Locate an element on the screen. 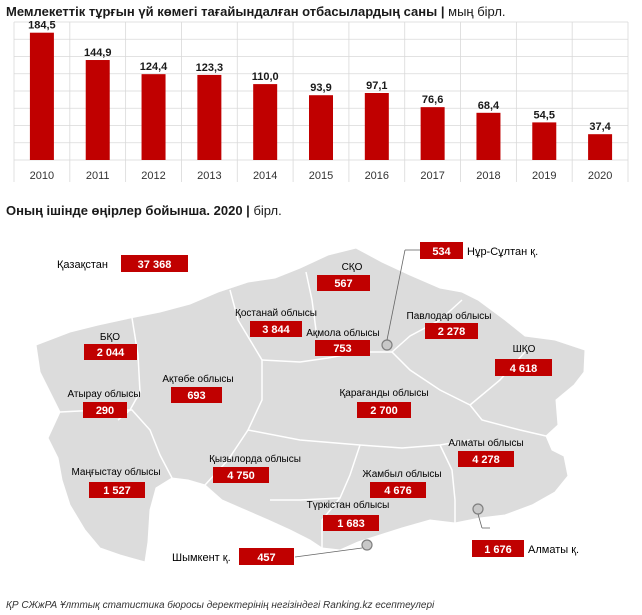 This screenshot has height=615, width=642. bar-value-label: 184,5 is located at coordinates (42, 26).